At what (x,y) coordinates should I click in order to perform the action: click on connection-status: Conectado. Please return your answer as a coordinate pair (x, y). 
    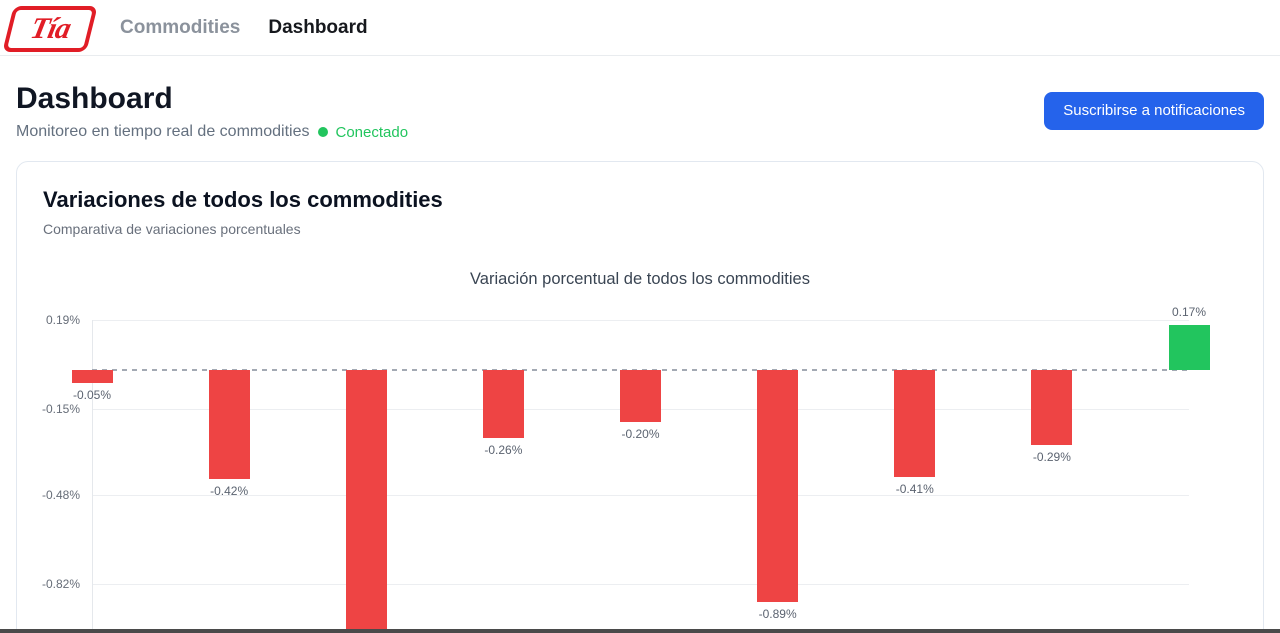
    Looking at the image, I should click on (363, 132).